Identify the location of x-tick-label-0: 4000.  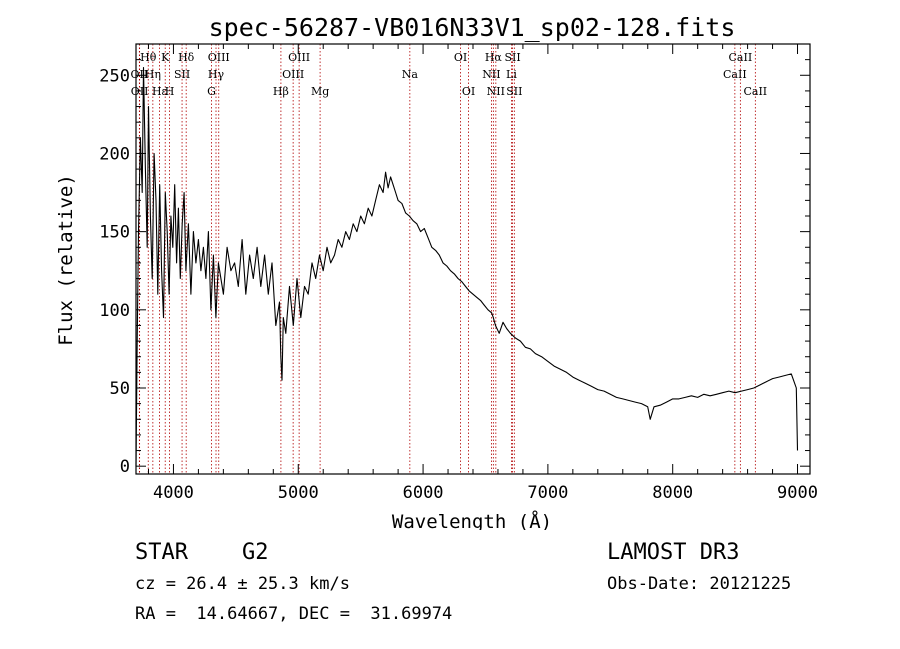
(173, 493).